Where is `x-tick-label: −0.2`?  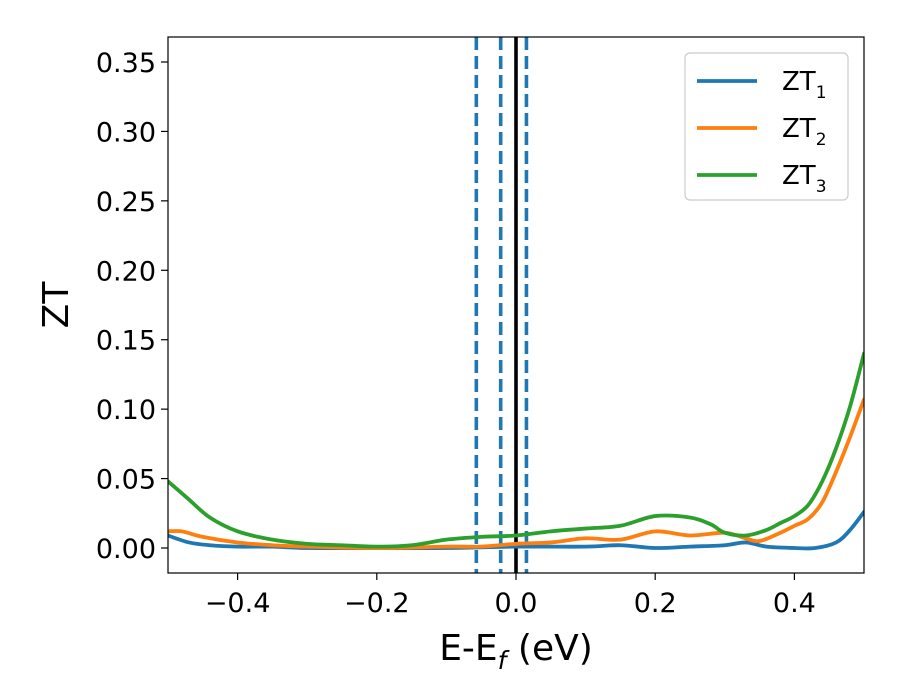
x-tick-label: −0.2 is located at coordinates (377, 603).